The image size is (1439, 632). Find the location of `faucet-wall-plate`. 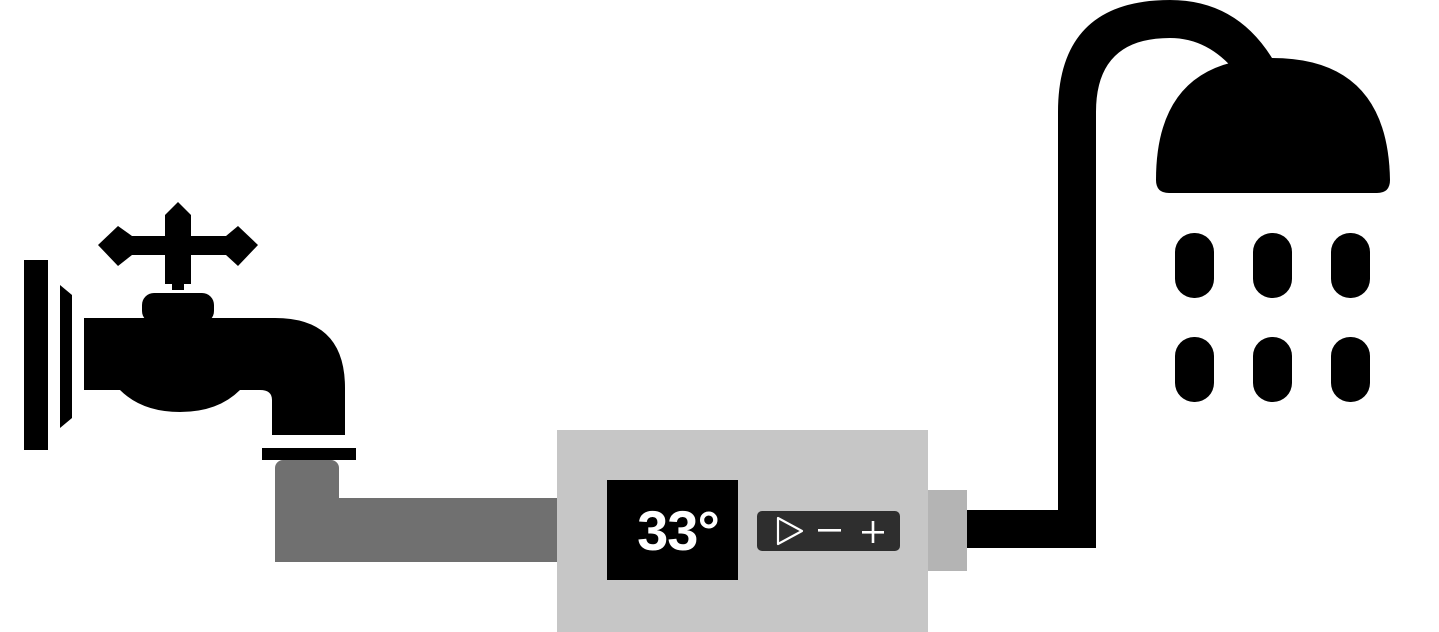

faucet-wall-plate is located at coordinates (36, 355).